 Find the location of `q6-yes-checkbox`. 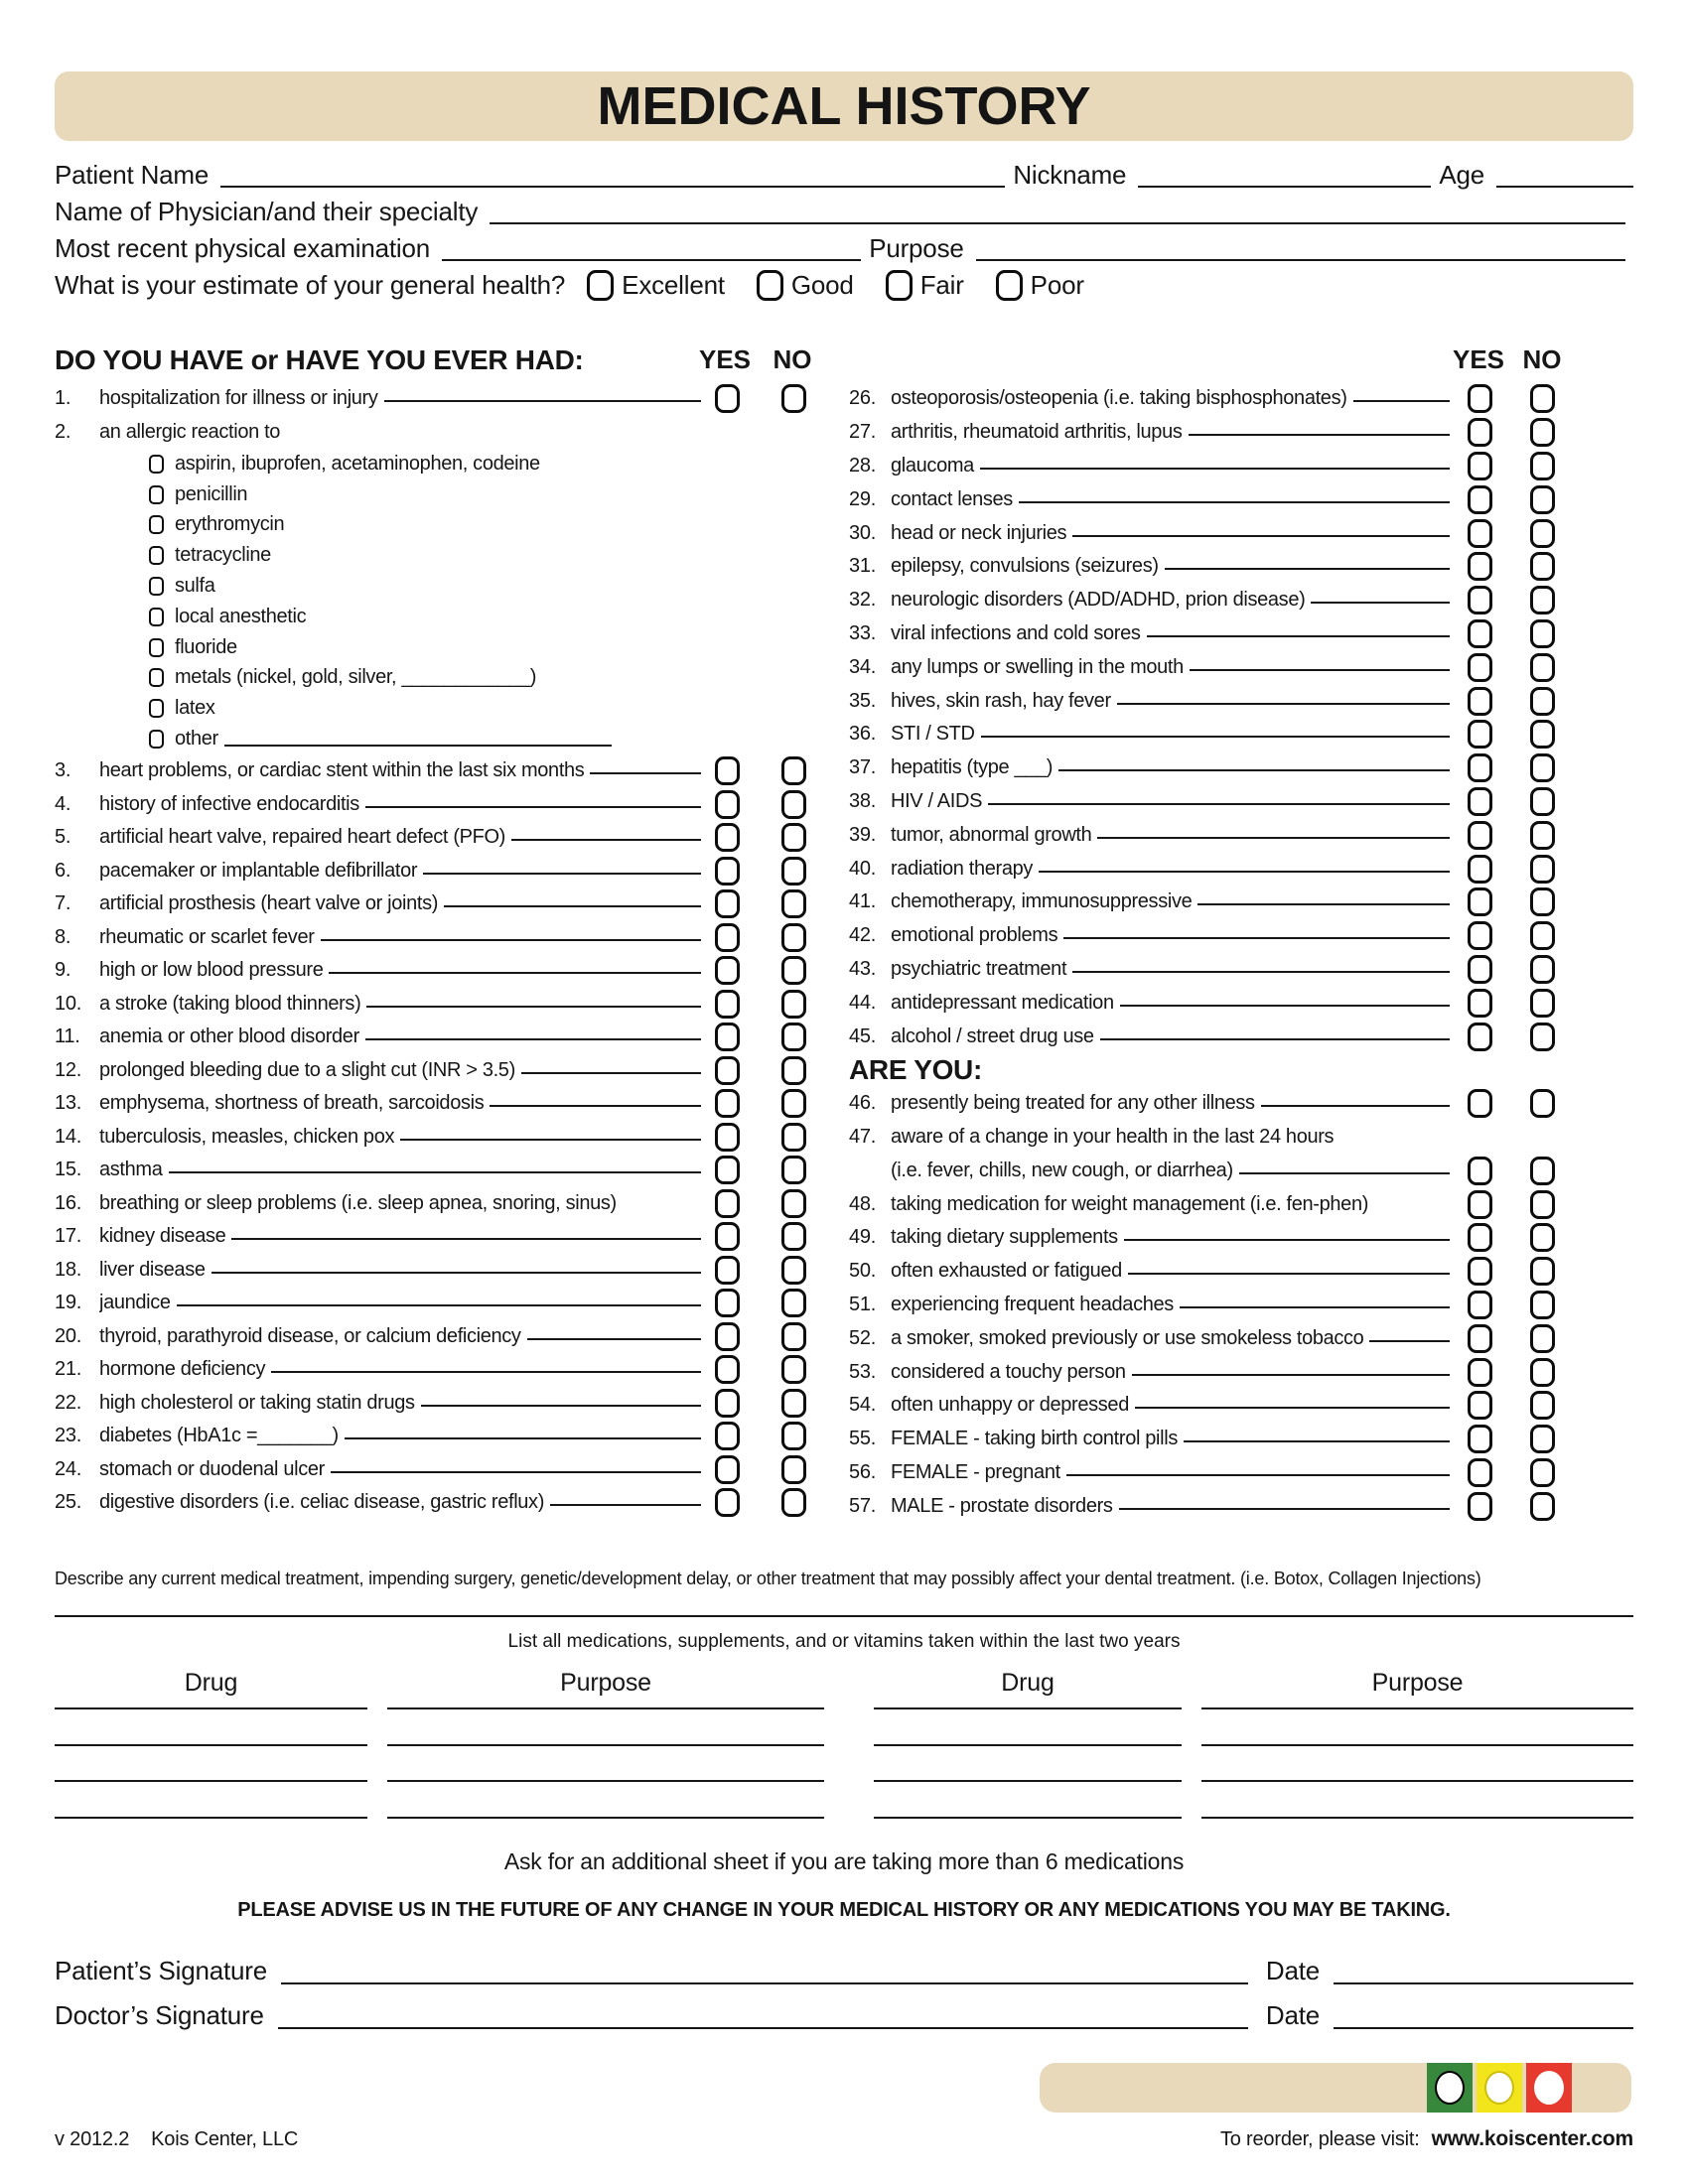

q6-yes-checkbox is located at coordinates (727, 871).